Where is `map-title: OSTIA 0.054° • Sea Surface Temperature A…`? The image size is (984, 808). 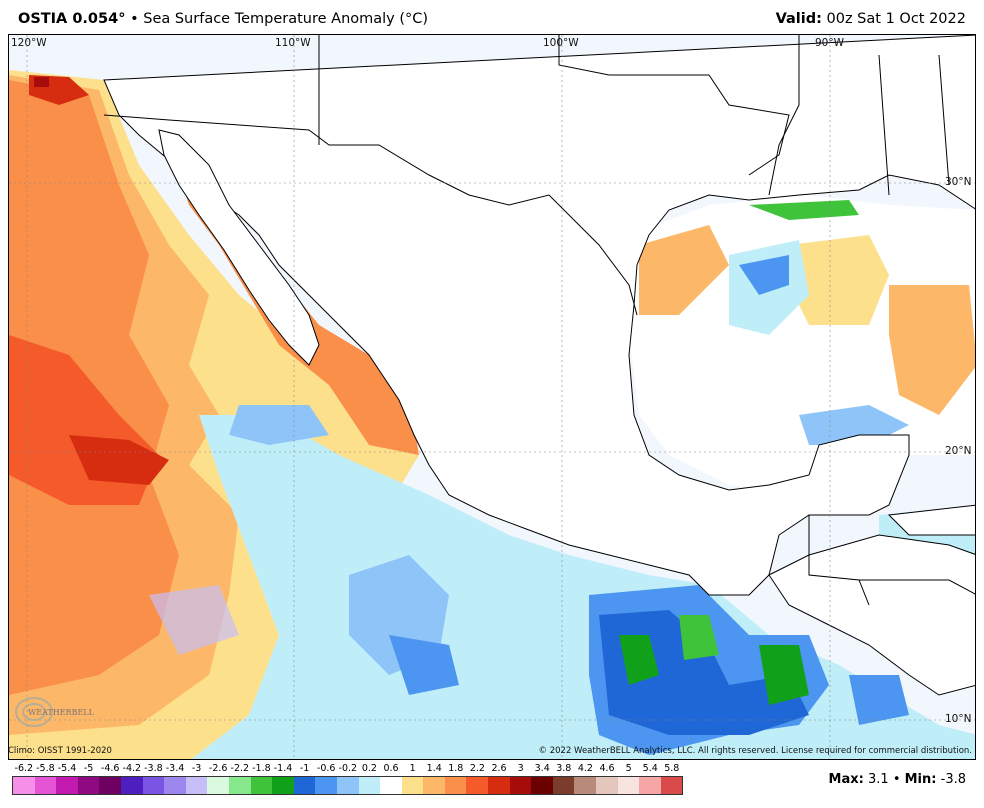 map-title: OSTIA 0.054° • Sea Surface Temperature A… is located at coordinates (223, 19).